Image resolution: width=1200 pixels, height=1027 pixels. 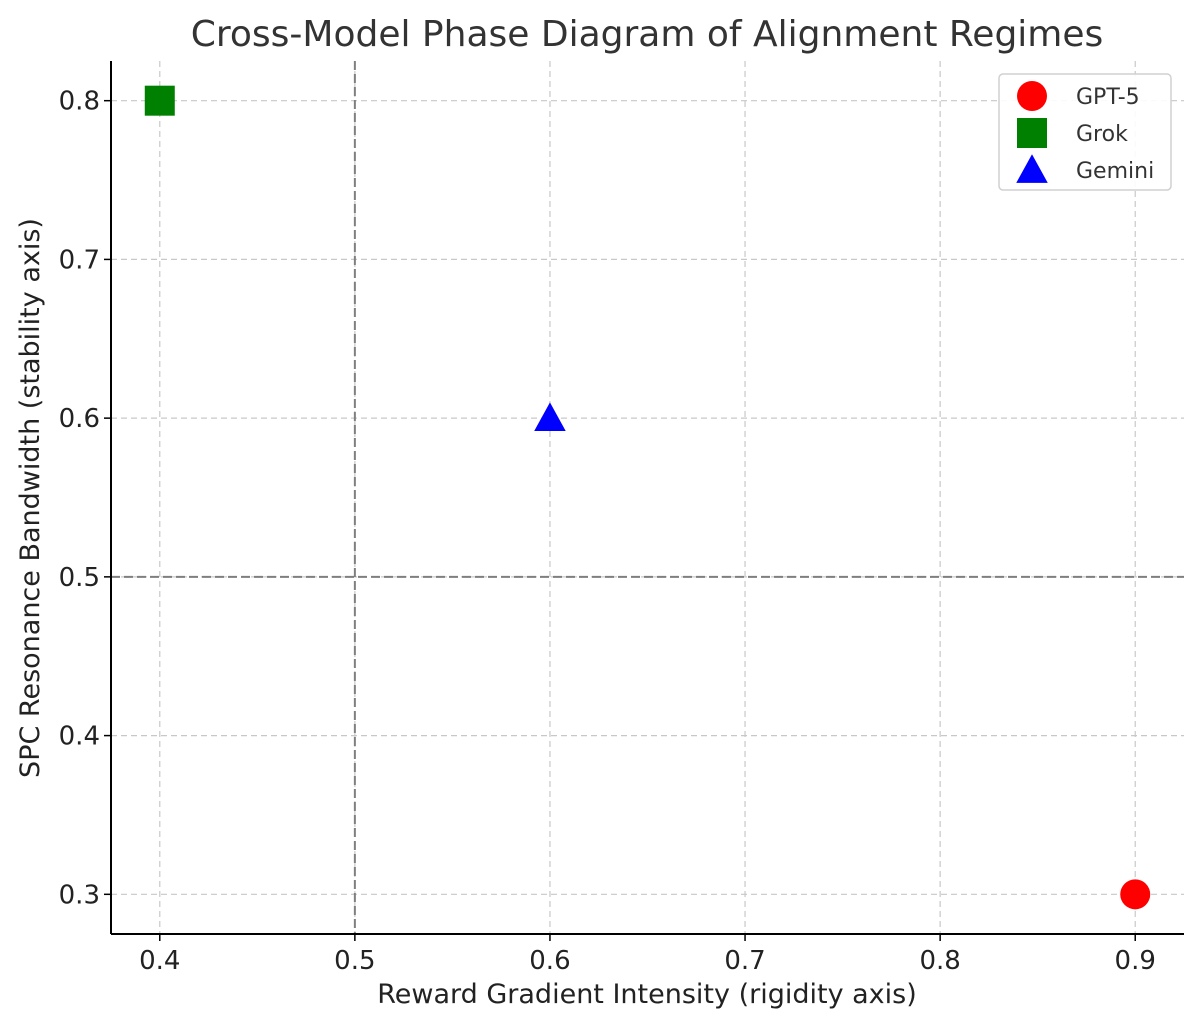 What do you see at coordinates (1115, 171) in the screenshot?
I see `legend-label-gemini: Gemini` at bounding box center [1115, 171].